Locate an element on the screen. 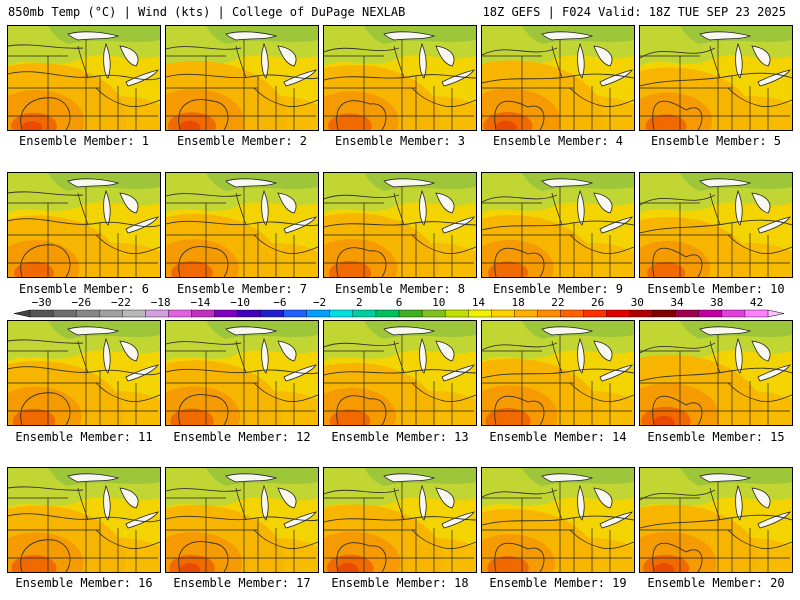 The image size is (800, 600). colorbar-tick-label: −6 is located at coordinates (279, 302).